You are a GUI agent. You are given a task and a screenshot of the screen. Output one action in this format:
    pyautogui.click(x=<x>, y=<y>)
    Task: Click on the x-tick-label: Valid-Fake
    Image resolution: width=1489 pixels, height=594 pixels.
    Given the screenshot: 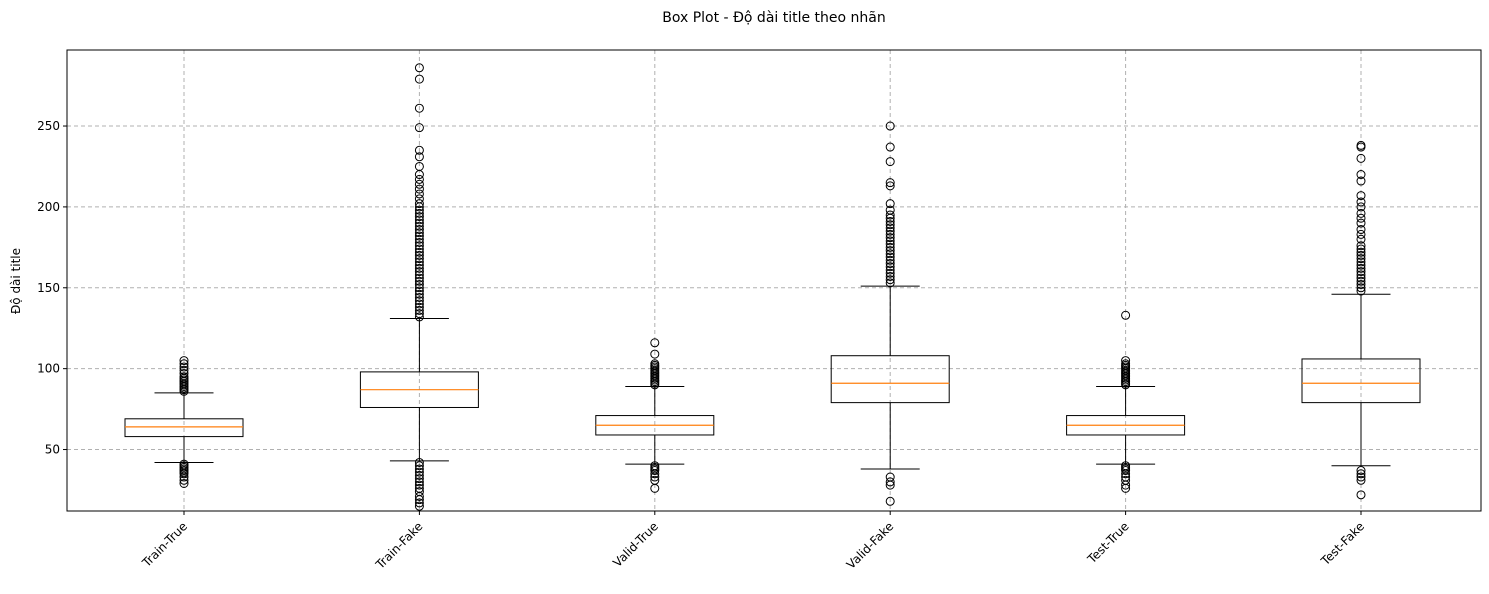 What is the action you would take?
    pyautogui.click(x=870, y=545)
    